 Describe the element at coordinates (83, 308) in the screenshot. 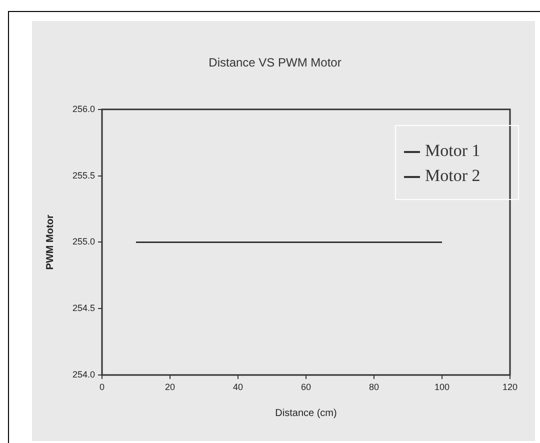

I see `y-tick-label: 254.5` at that location.